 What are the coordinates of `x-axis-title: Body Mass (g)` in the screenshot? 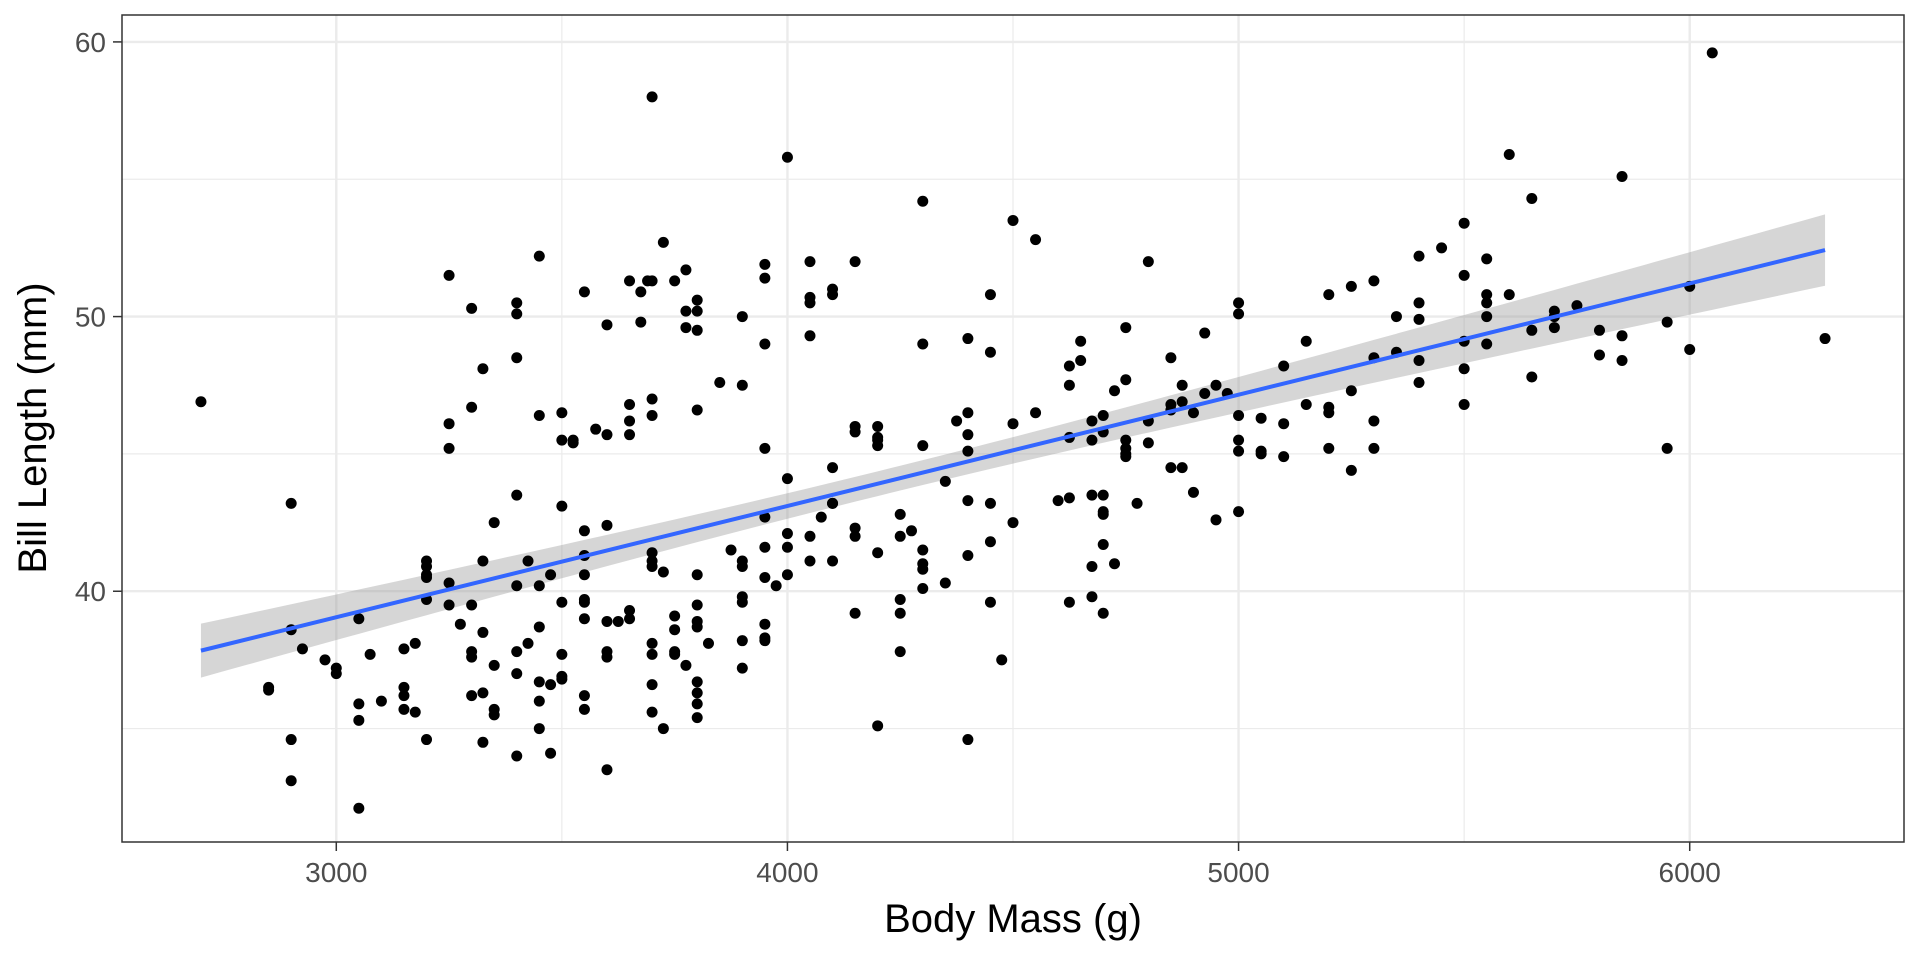 It's located at (1013, 919).